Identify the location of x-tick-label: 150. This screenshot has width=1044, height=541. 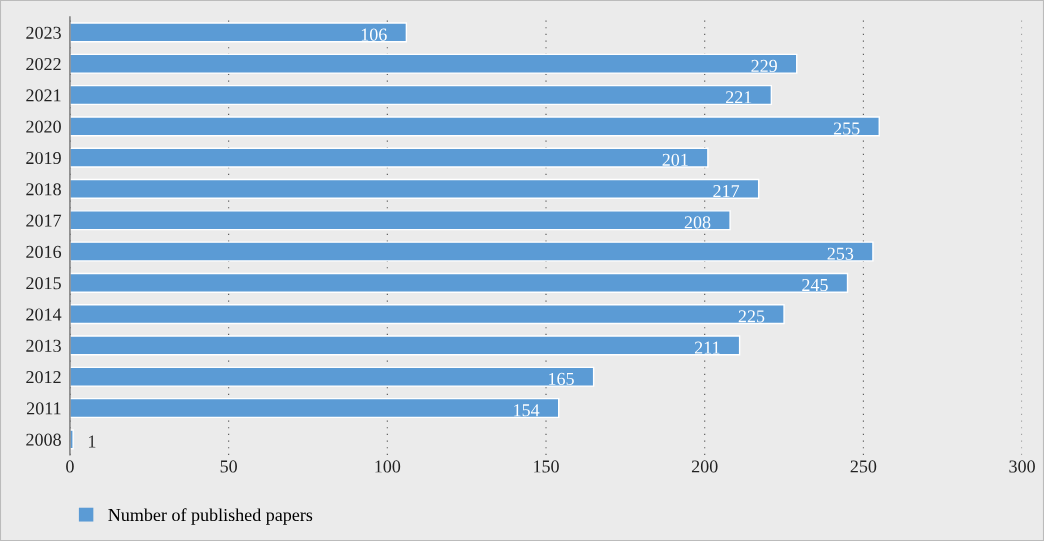
(546, 466).